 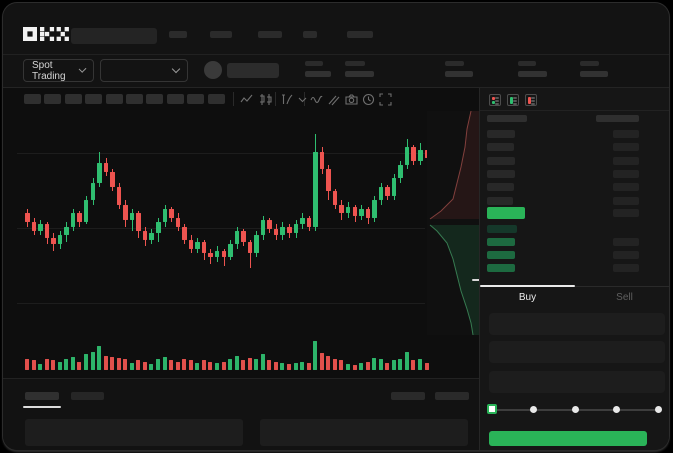 I want to click on top-bar, so click(x=336, y=28).